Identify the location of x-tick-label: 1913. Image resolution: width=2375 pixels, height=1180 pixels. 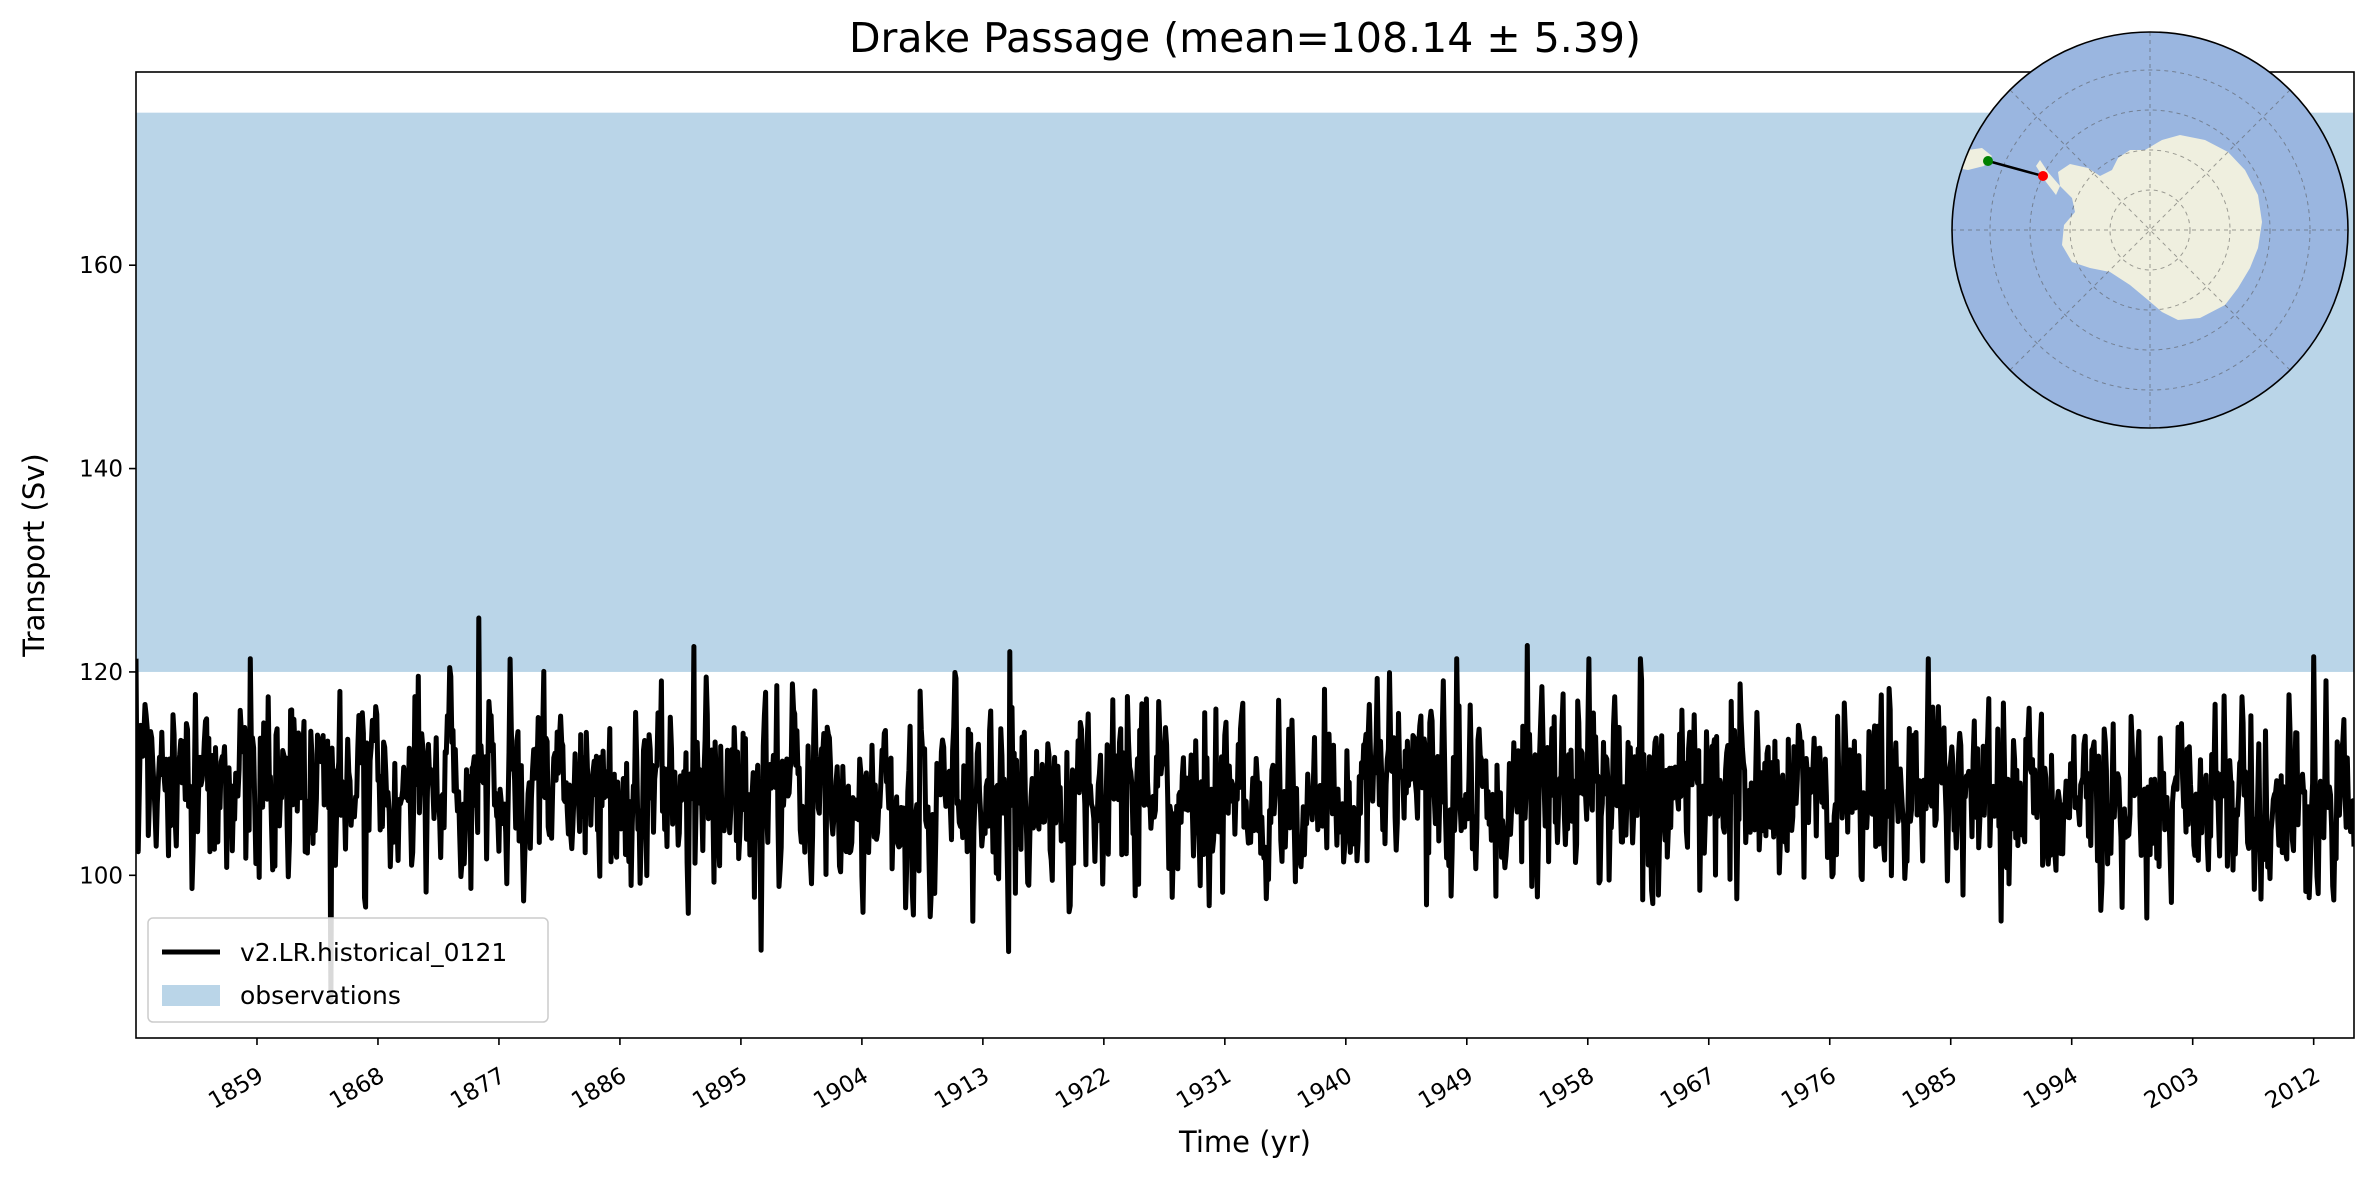
(962, 1089).